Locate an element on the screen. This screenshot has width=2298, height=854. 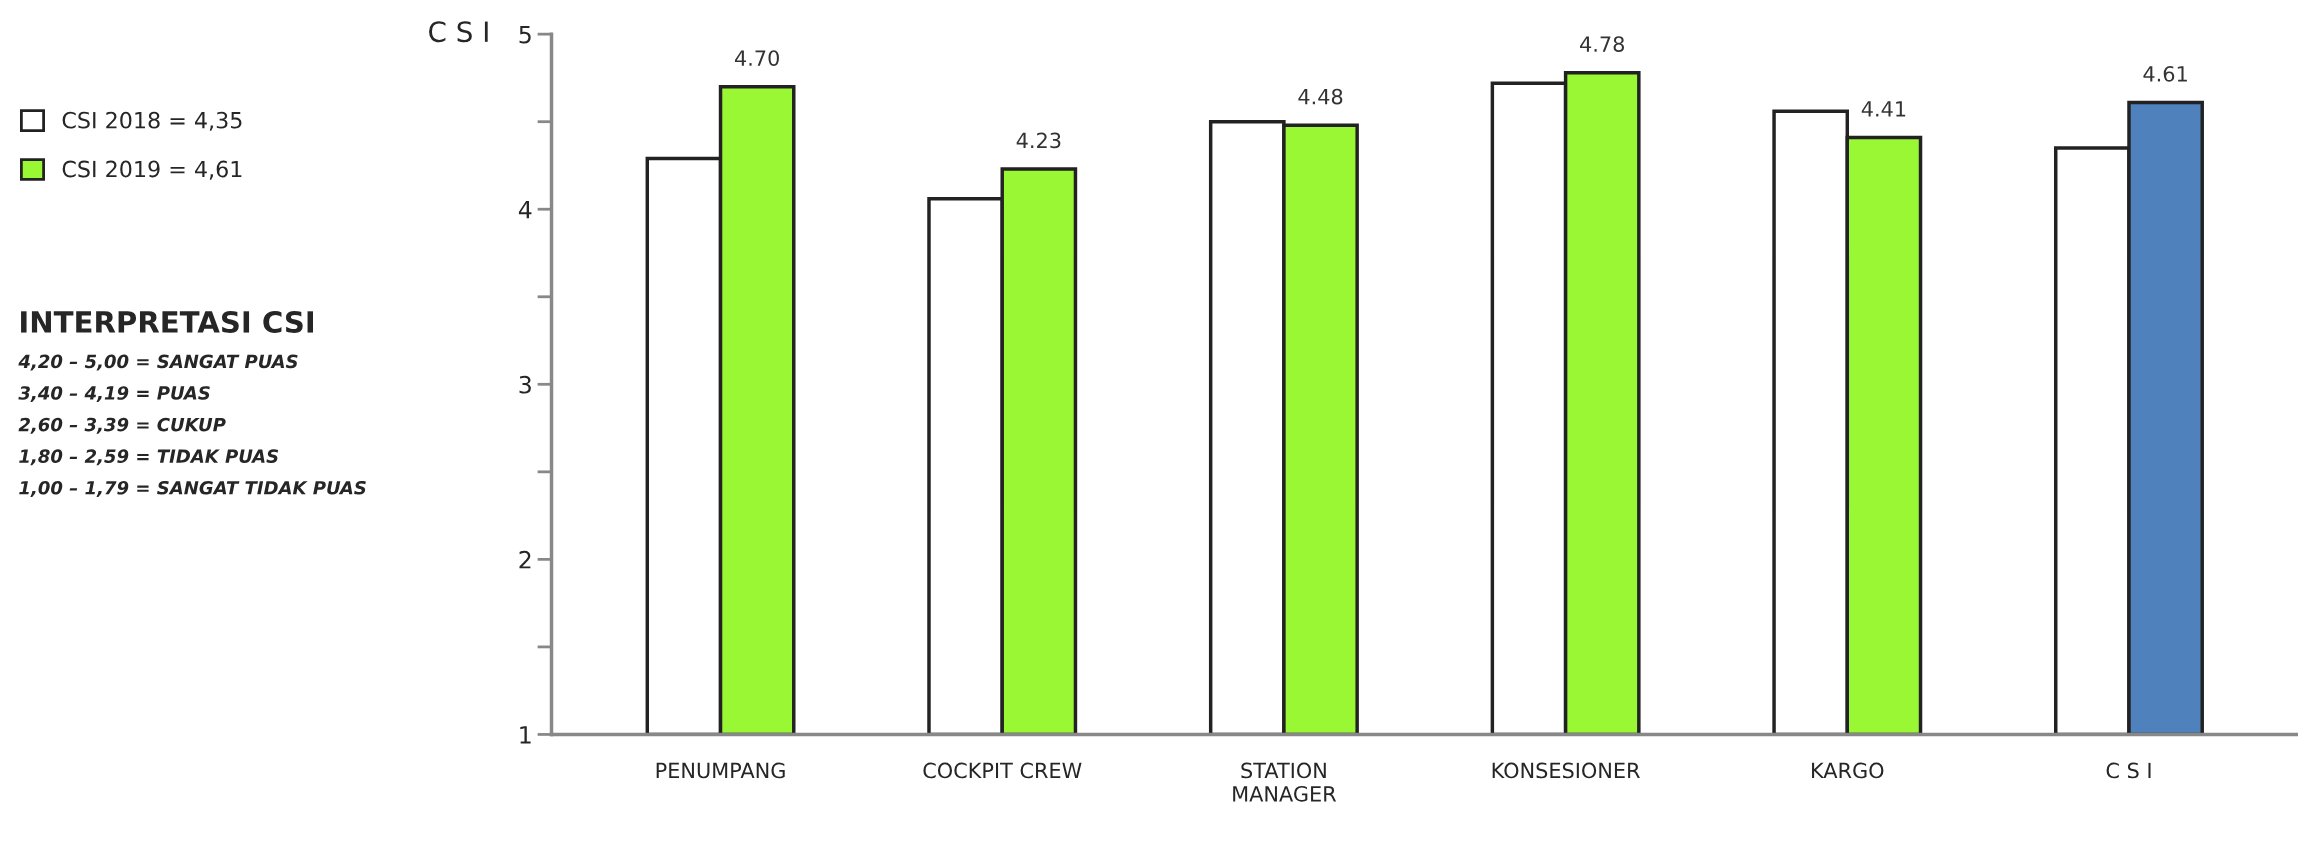
data-label: 4.48 is located at coordinates (1320, 96).